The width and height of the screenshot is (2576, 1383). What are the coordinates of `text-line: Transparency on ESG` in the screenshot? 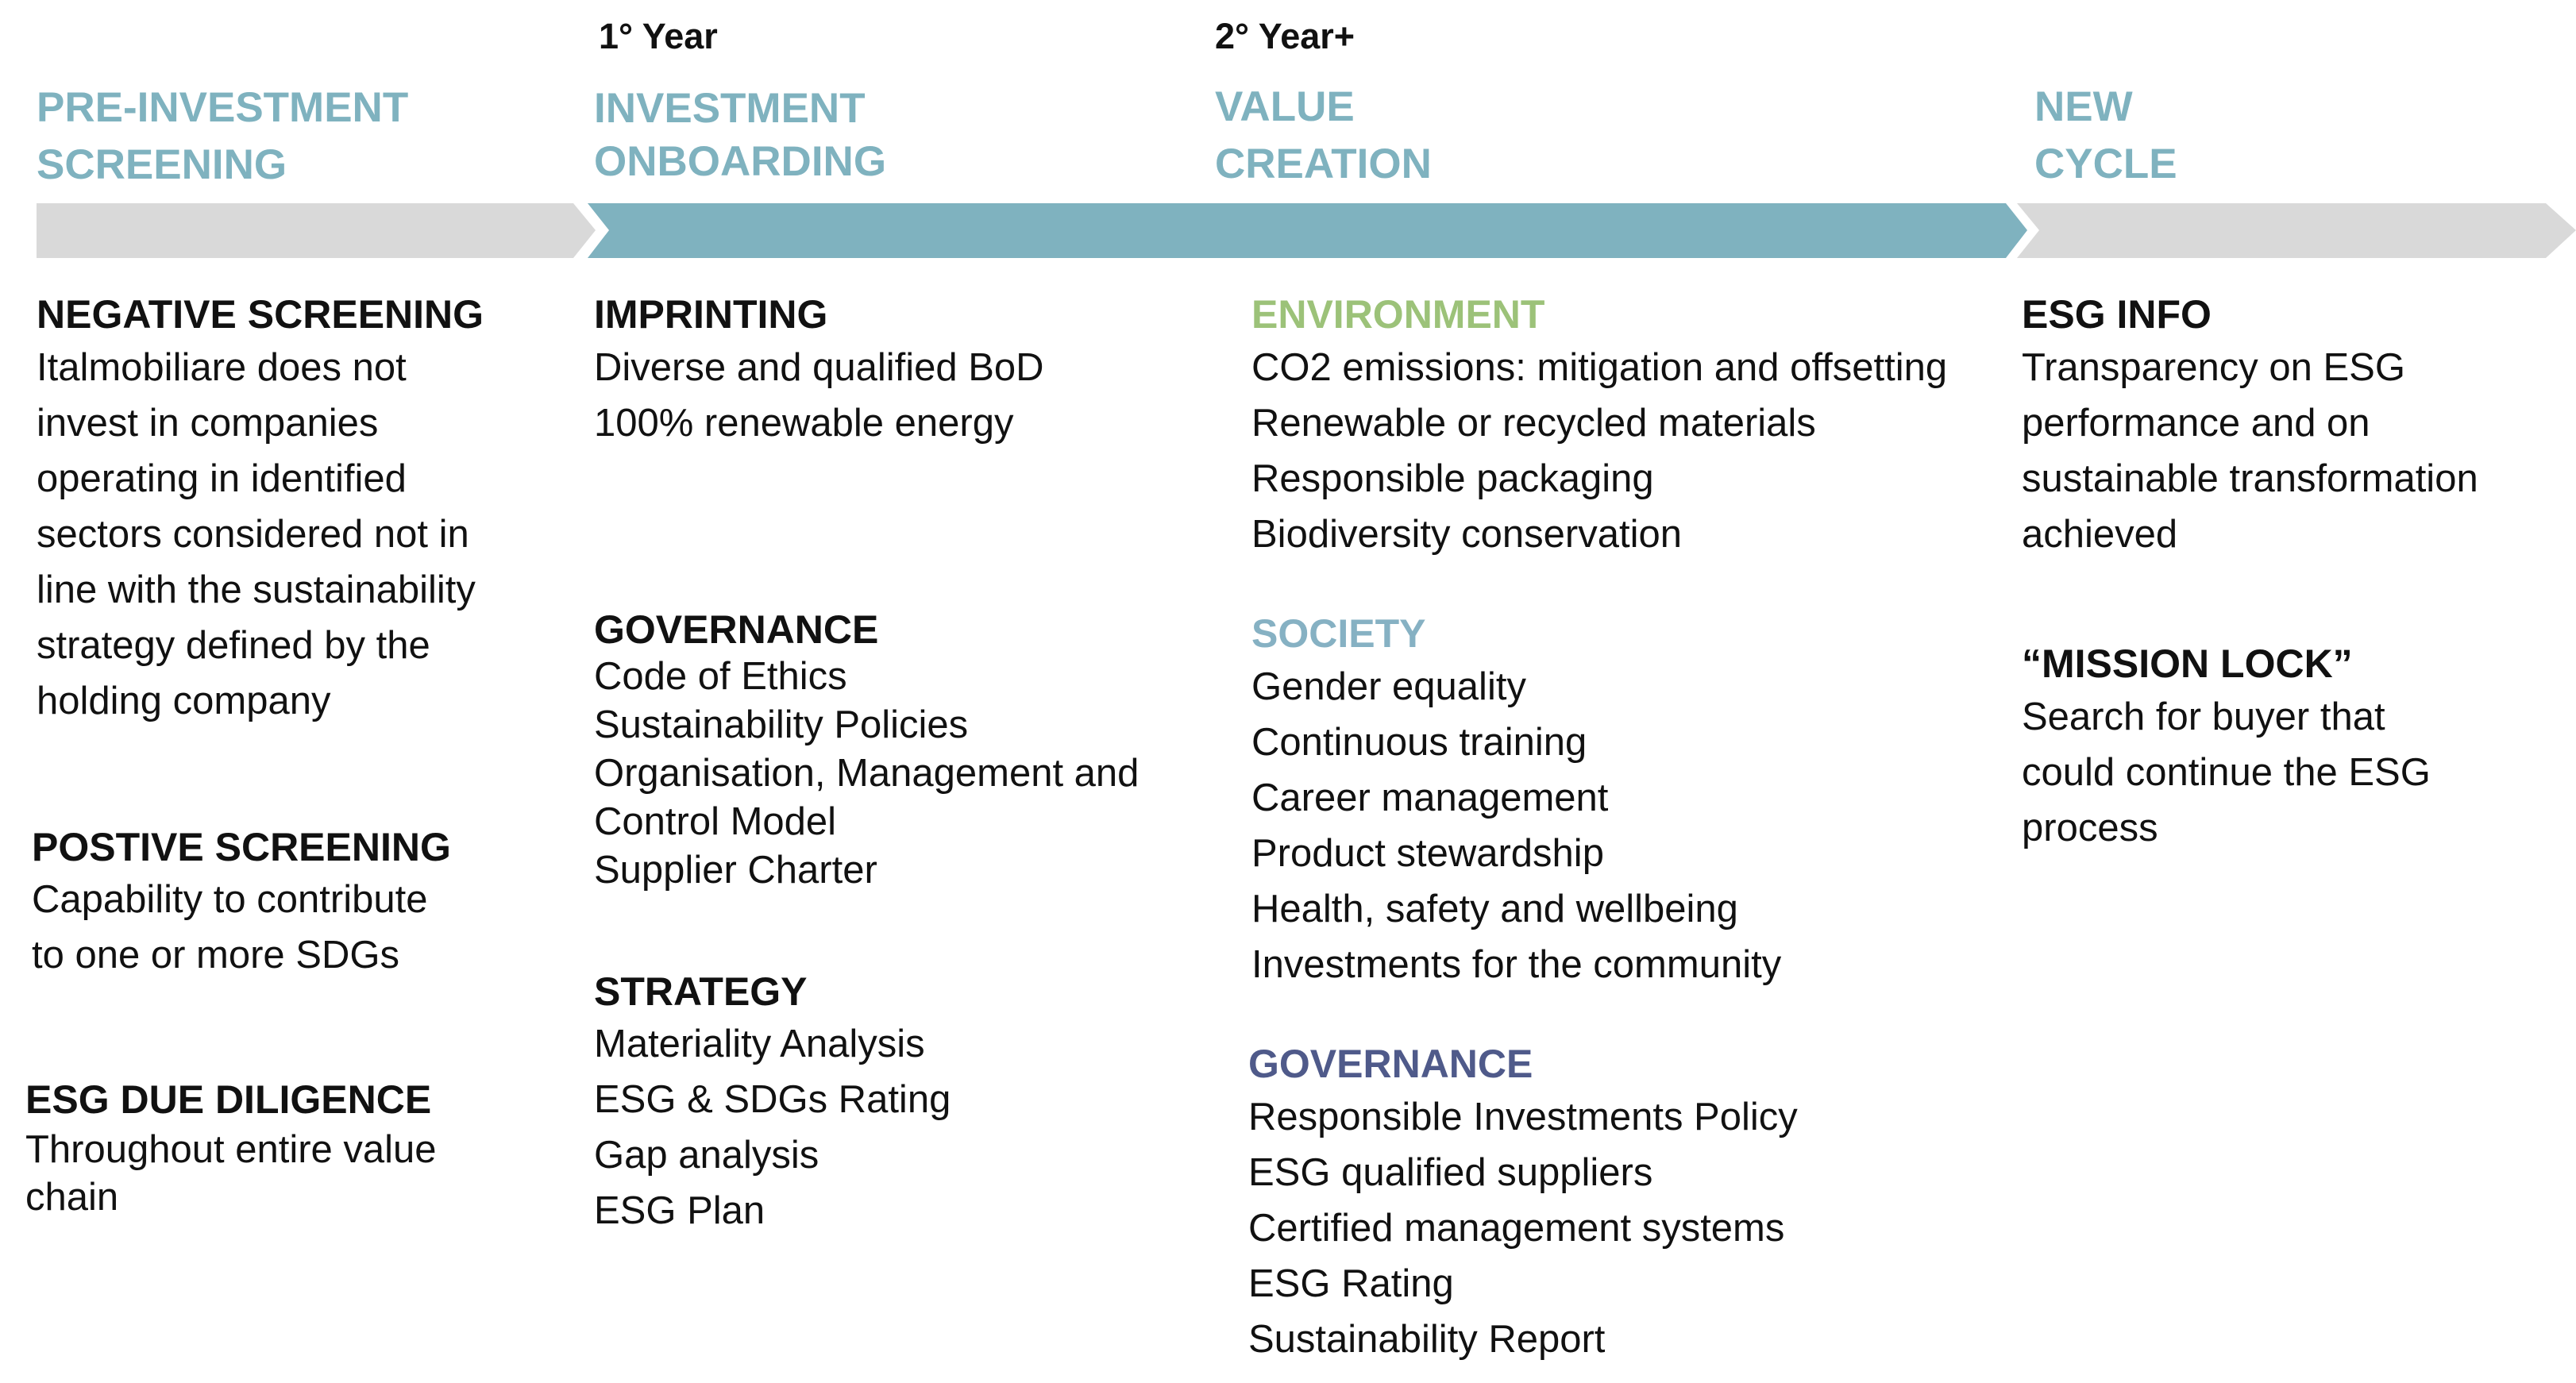 It's located at (2213, 367).